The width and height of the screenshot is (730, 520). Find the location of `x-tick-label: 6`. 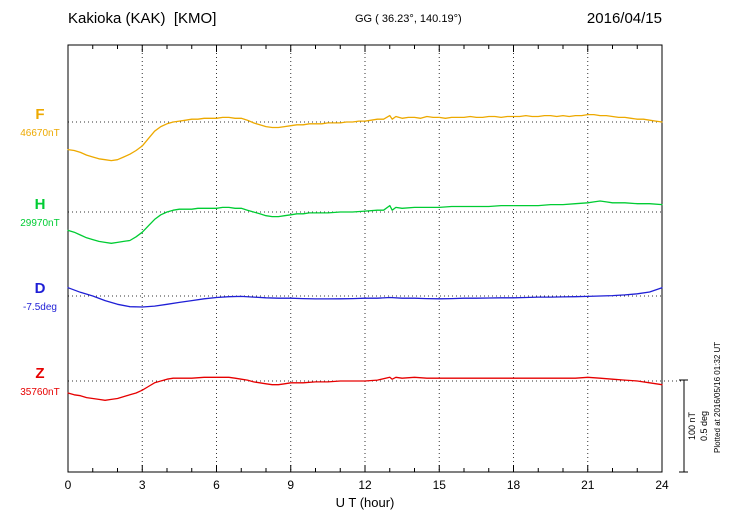

x-tick-label: 6 is located at coordinates (216, 485).